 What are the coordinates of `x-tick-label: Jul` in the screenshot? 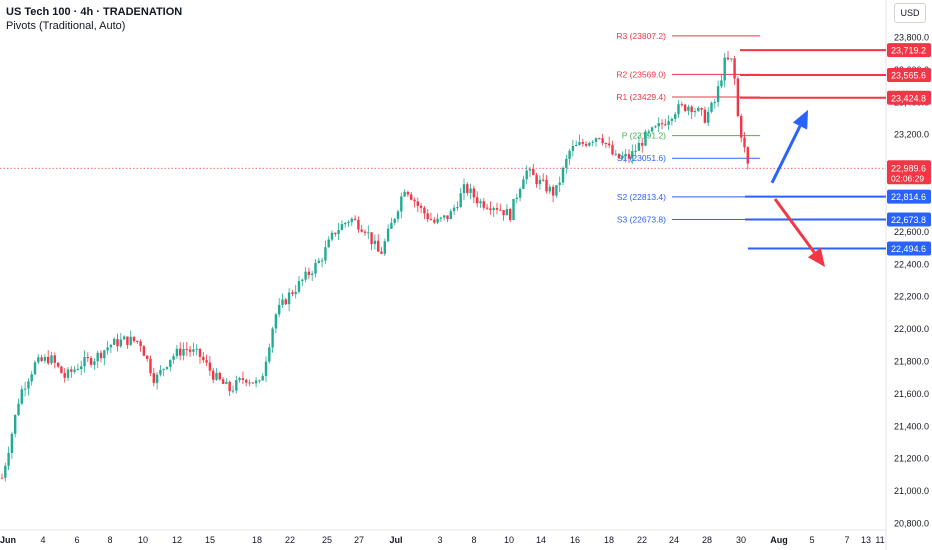 It's located at (395, 540).